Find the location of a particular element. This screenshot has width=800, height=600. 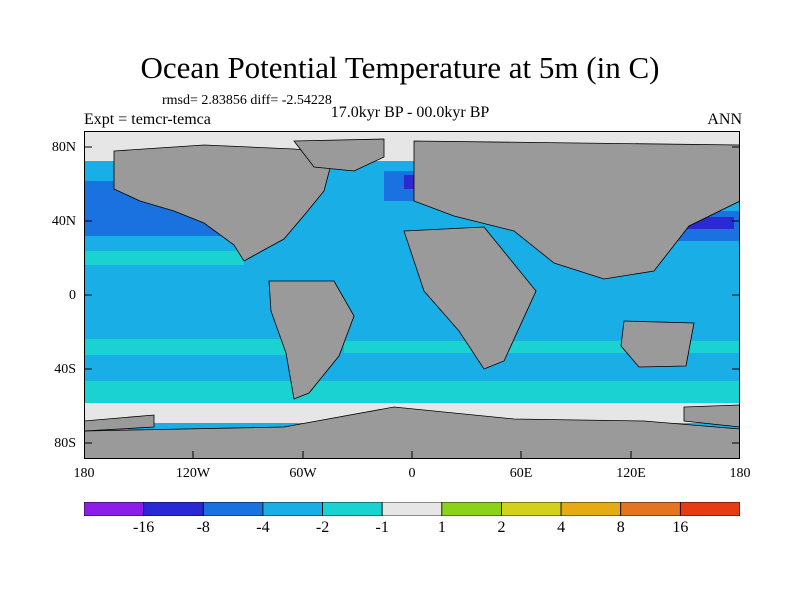

lon-label-180-west: 180 is located at coordinates (84, 473).